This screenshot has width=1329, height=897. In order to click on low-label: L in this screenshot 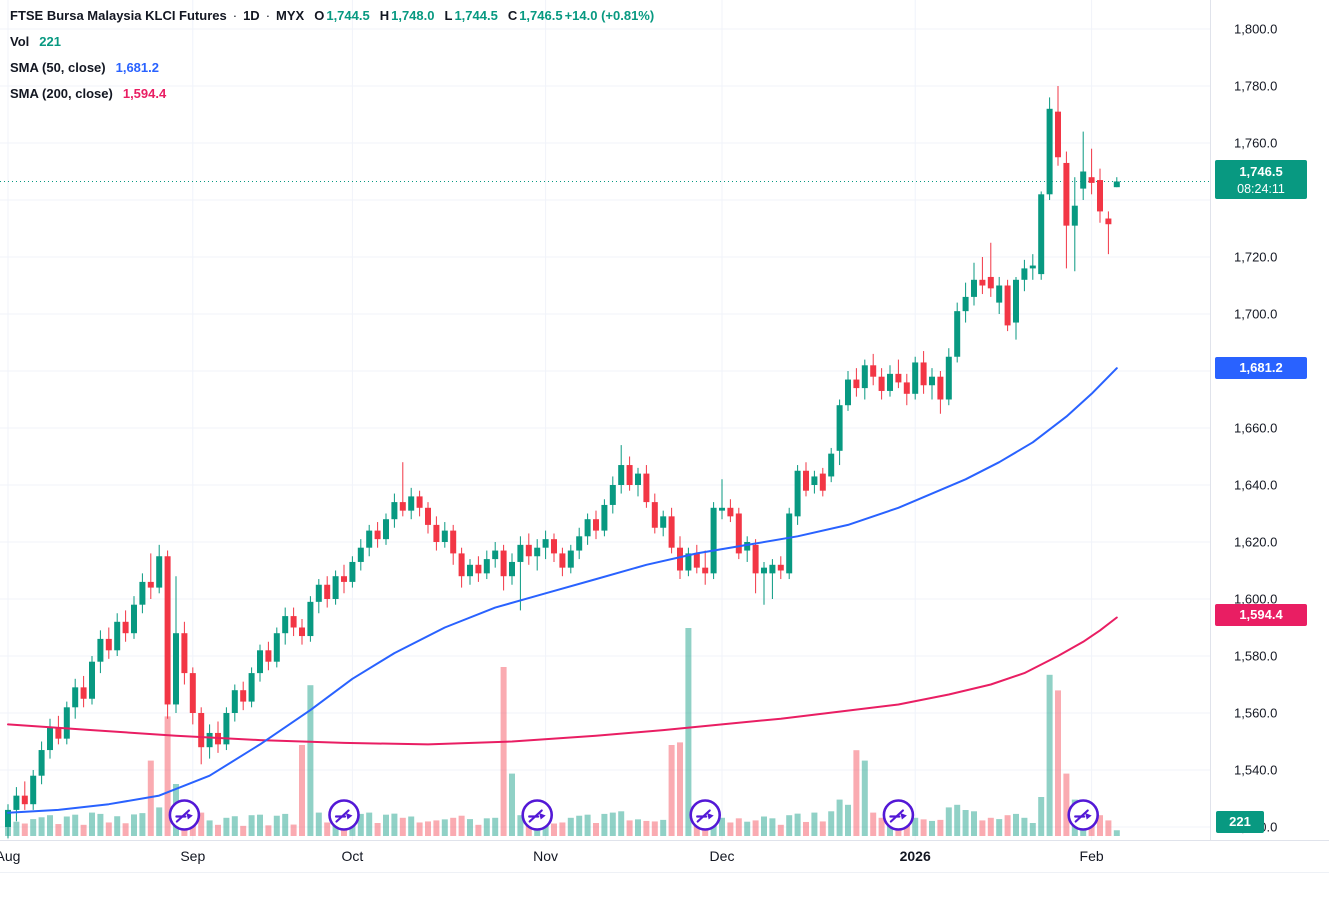, I will do `click(448, 15)`.